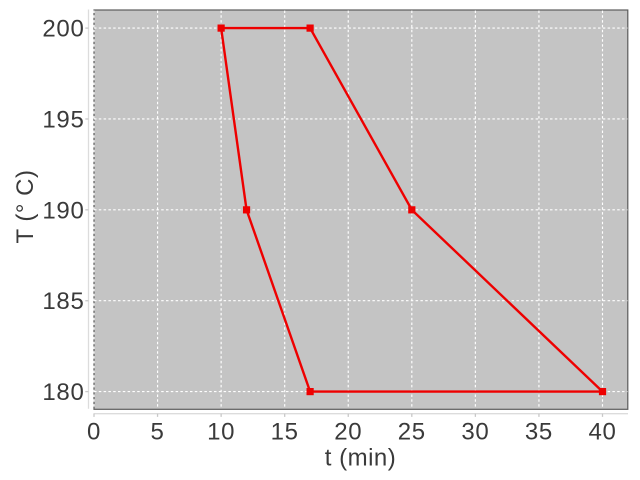 This screenshot has width=640, height=480. I want to click on svg-text: 180, so click(63, 392).